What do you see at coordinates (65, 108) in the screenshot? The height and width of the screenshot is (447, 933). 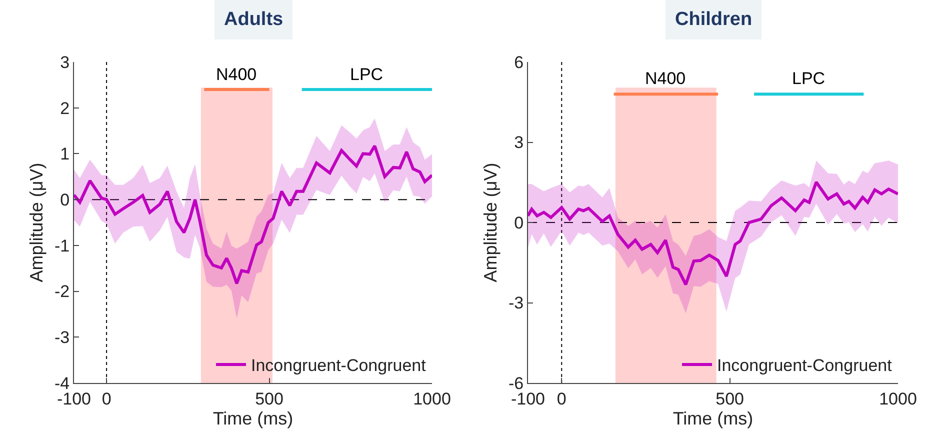 I see `y-tick-label: 2` at bounding box center [65, 108].